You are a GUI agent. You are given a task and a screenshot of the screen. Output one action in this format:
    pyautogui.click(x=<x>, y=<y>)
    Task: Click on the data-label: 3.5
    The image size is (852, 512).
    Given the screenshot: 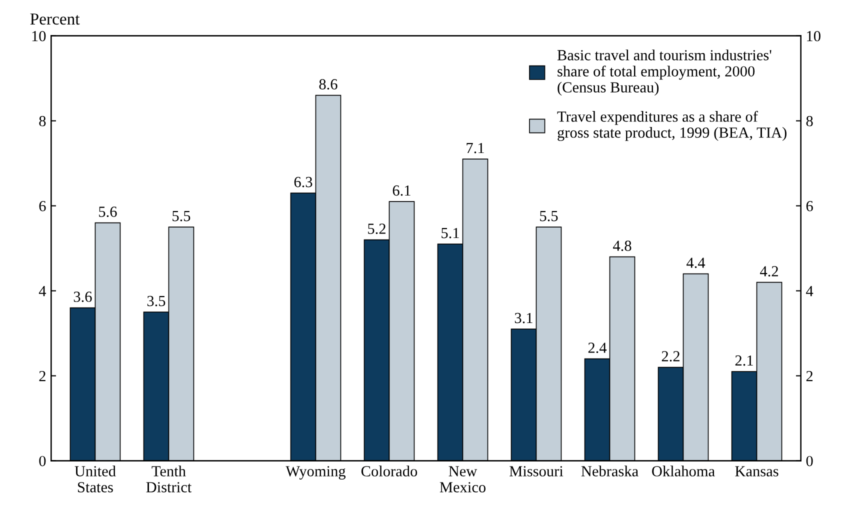 What is the action you would take?
    pyautogui.click(x=156, y=301)
    